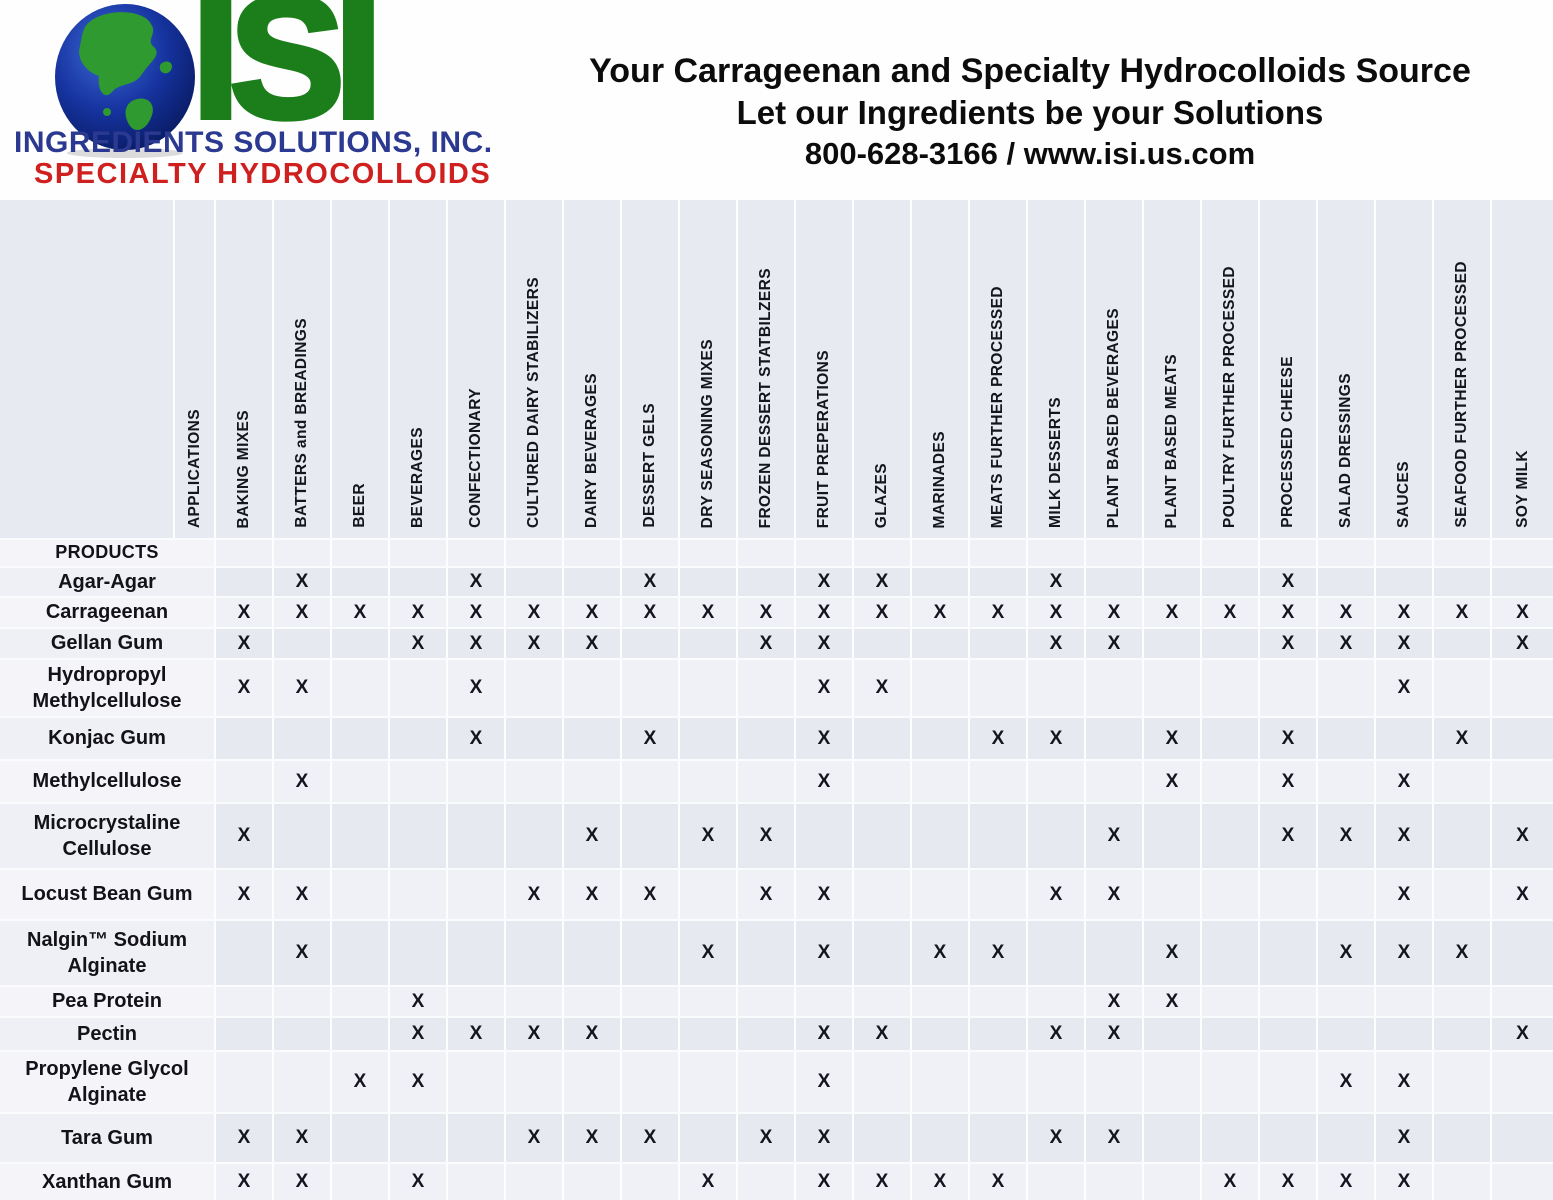  Describe the element at coordinates (776, 611) in the screenshot. I see `product-row: Carrageenan X X X X X X X X X X X X X X X X X X X X X X X` at that location.